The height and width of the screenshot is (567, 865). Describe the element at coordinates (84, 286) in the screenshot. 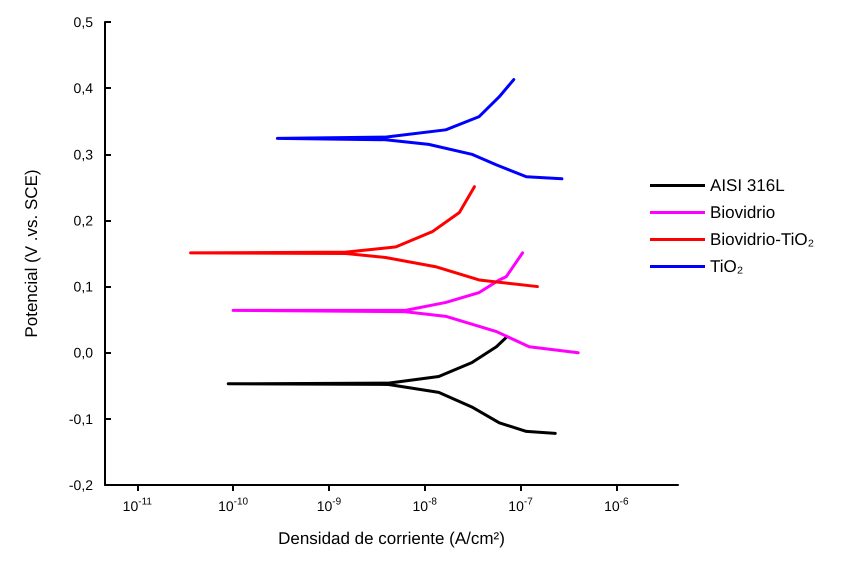

I see `y-tick-label: 0,1` at that location.